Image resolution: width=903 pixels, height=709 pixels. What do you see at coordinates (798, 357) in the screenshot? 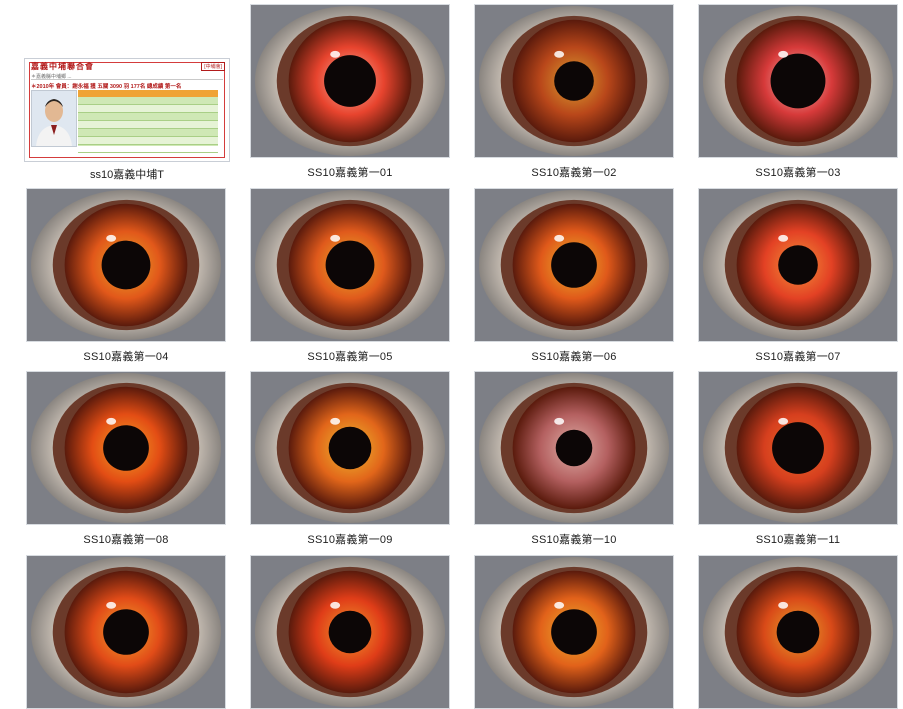
I see `thumbnail-caption: SS10嘉義第一07` at bounding box center [798, 357].